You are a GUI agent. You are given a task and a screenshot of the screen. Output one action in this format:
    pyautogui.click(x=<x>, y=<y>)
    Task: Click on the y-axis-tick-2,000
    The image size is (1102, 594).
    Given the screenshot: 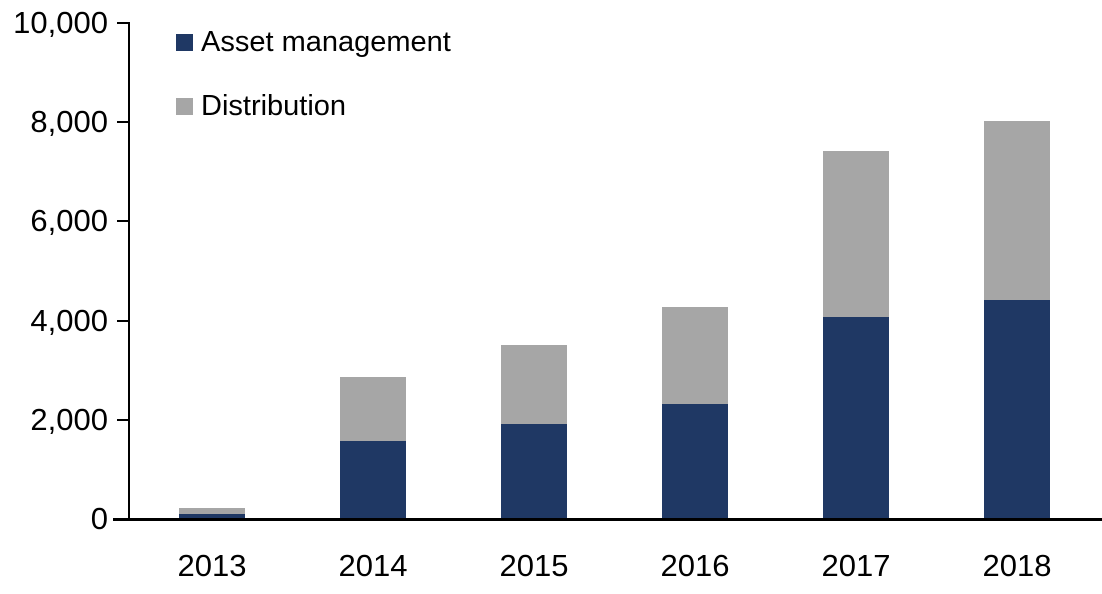 What is the action you would take?
    pyautogui.click(x=123, y=419)
    